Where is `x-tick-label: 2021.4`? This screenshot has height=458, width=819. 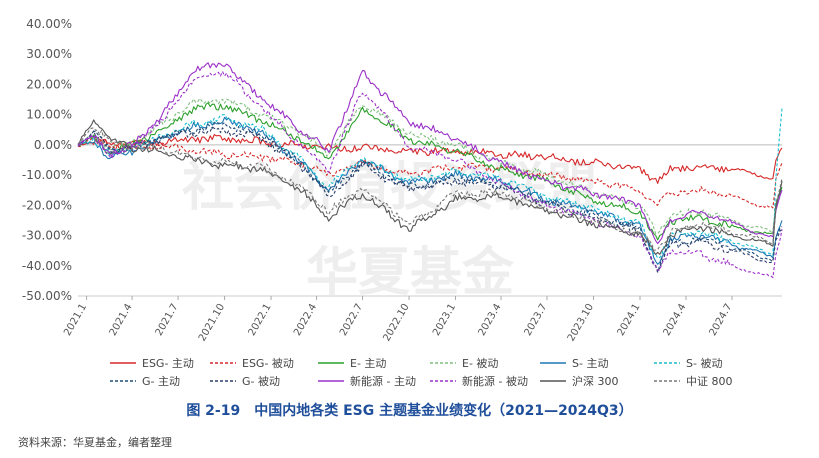 x-tick-label: 2021.4 is located at coordinates (121, 320).